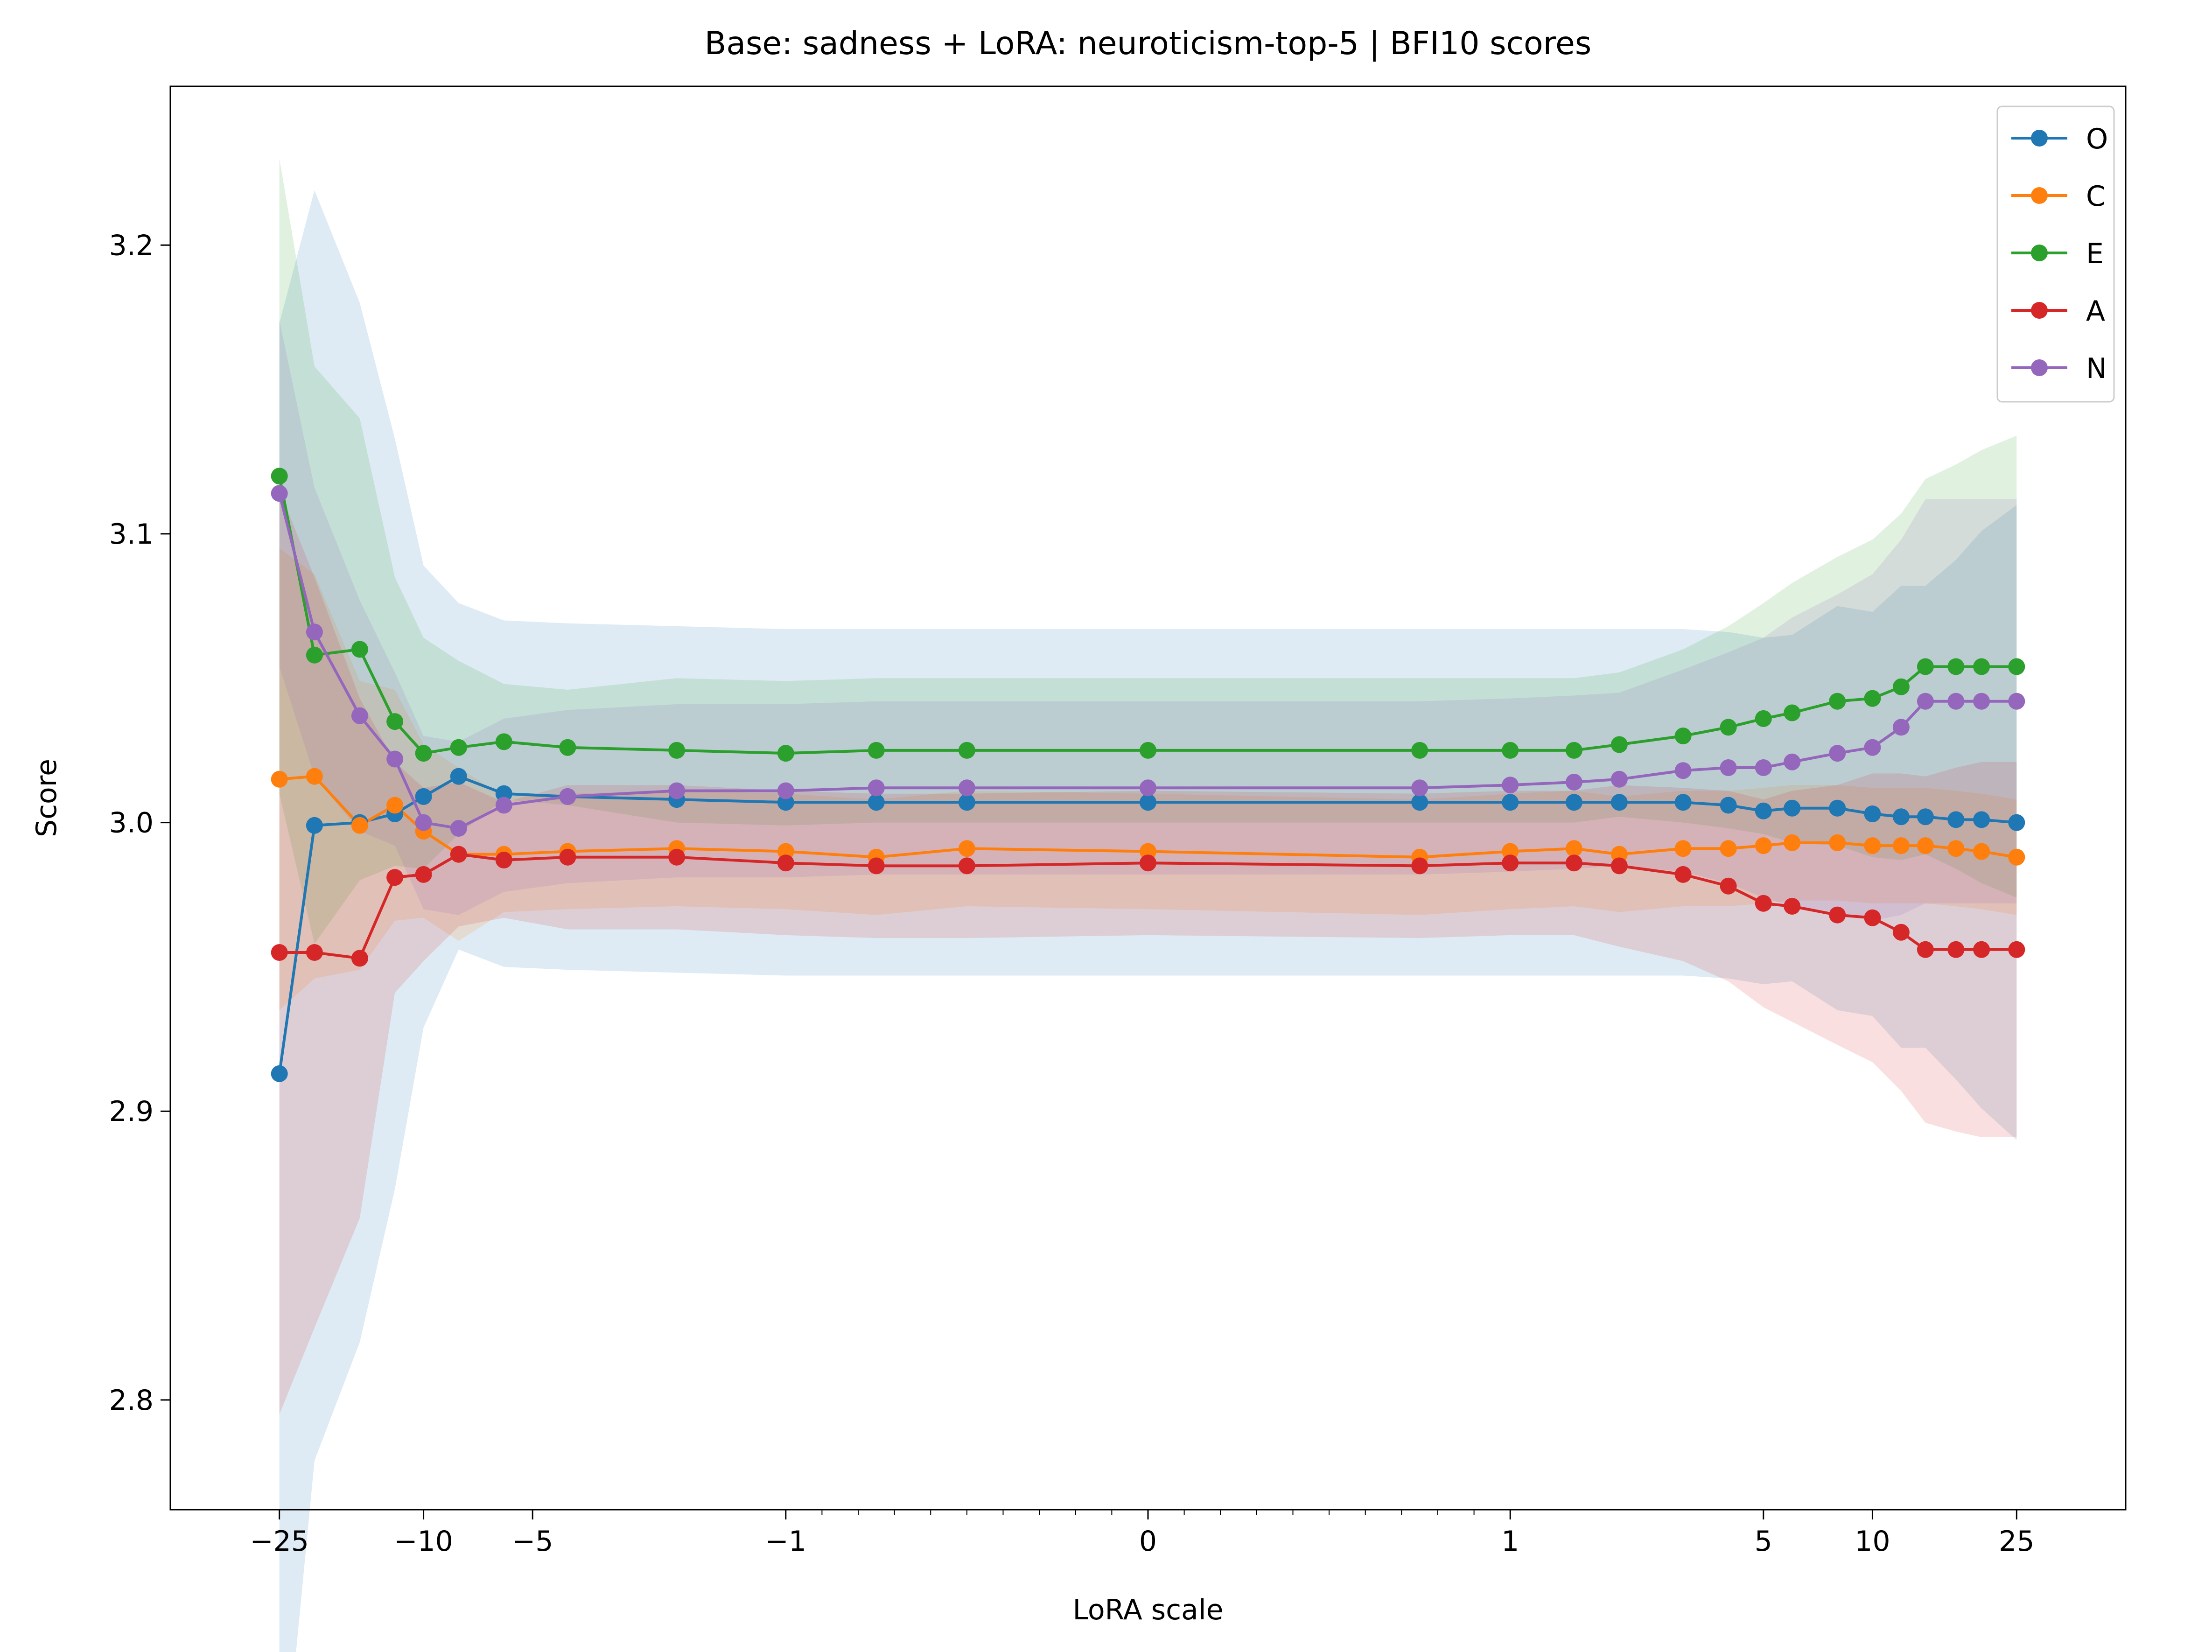 This screenshot has height=1652, width=2212. What do you see at coordinates (2097, 139) in the screenshot?
I see `legend-label-o: O` at bounding box center [2097, 139].